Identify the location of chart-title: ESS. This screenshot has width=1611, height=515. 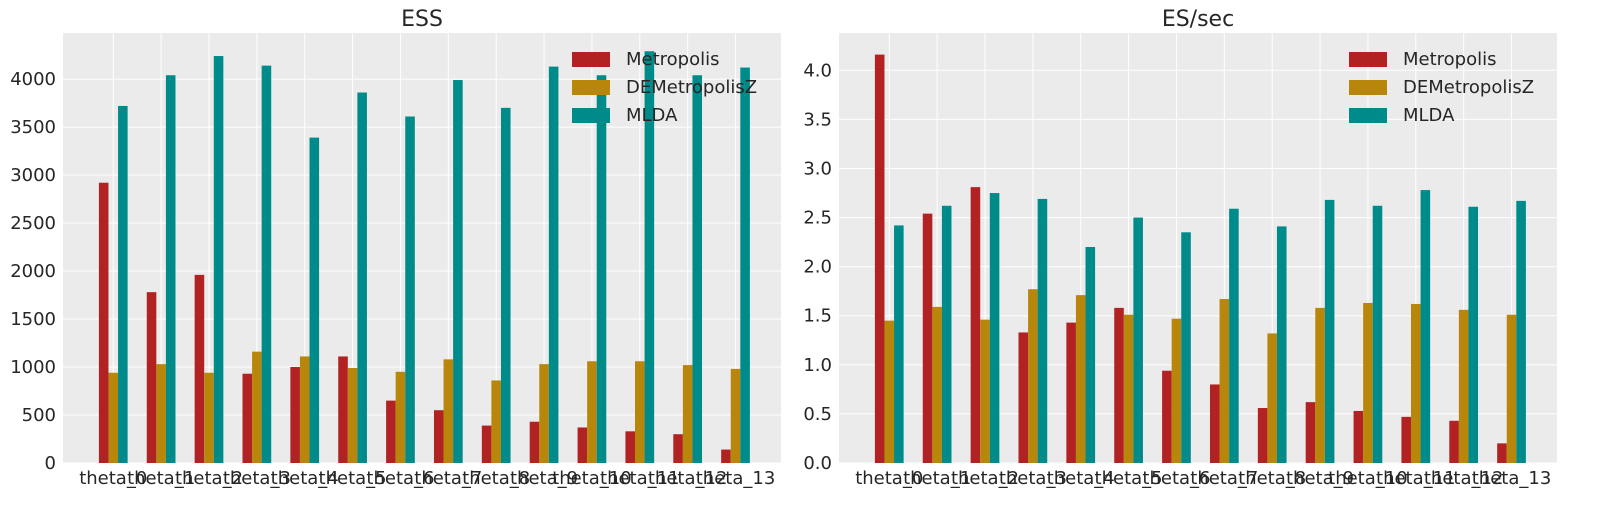
(422, 19).